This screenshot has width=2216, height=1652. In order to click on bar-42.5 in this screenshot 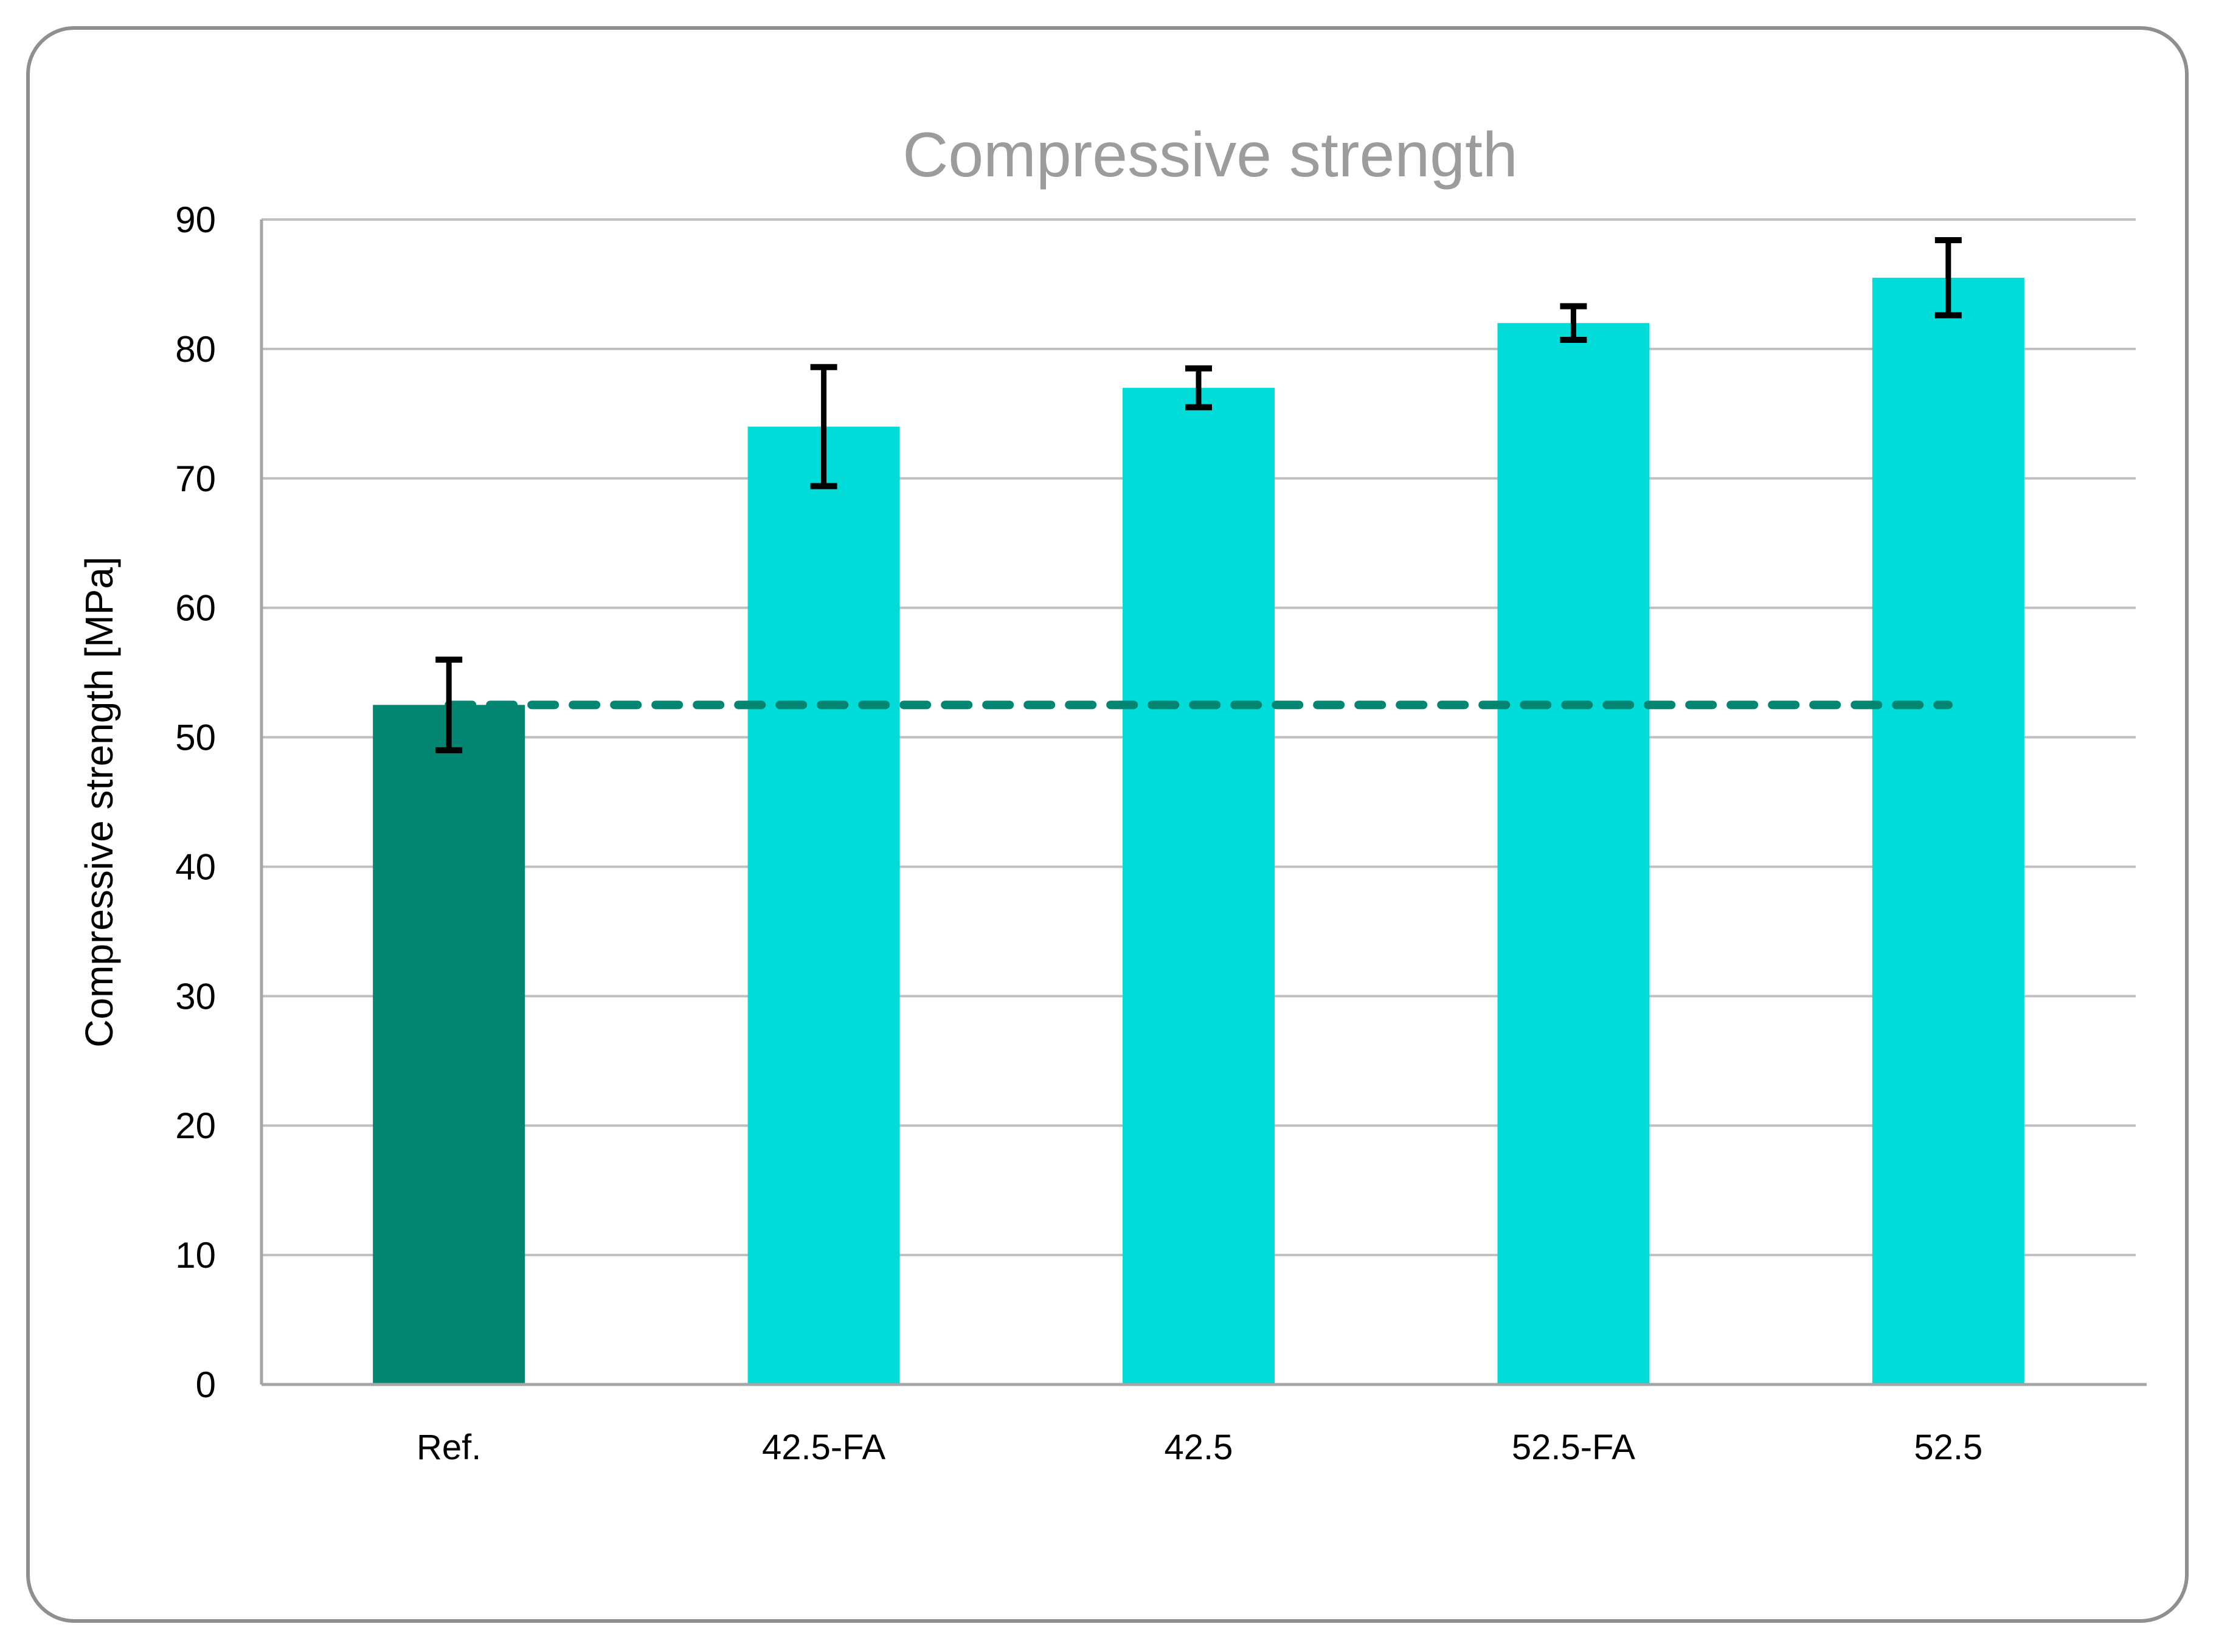, I will do `click(1199, 885)`.